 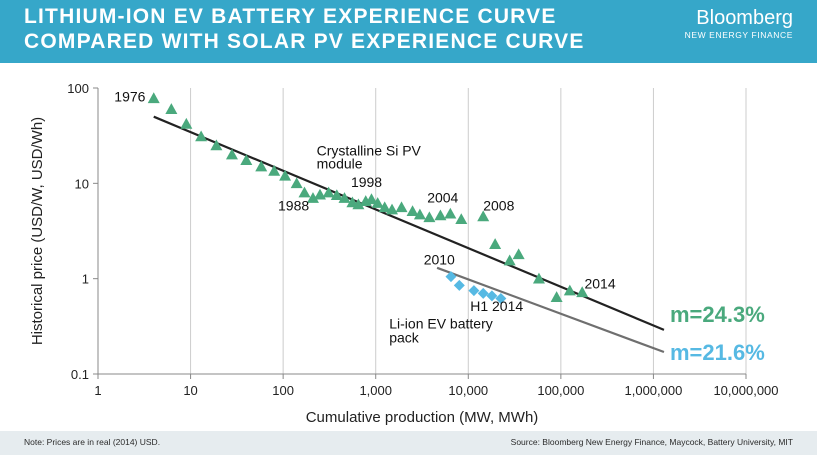 What do you see at coordinates (283, 390) in the screenshot?
I see `x-tick-label: 100` at bounding box center [283, 390].